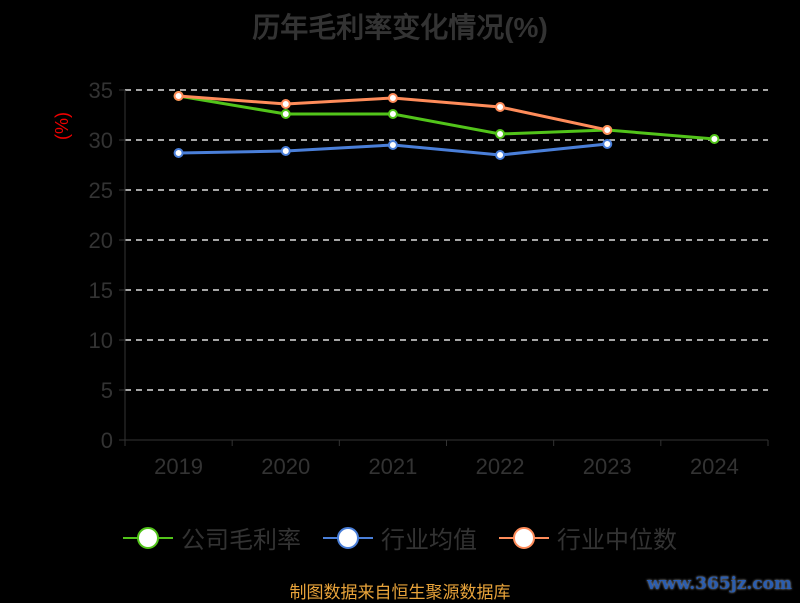  I want to click on data-source: 制图数据来自恒生聚源数据库, so click(400, 592).